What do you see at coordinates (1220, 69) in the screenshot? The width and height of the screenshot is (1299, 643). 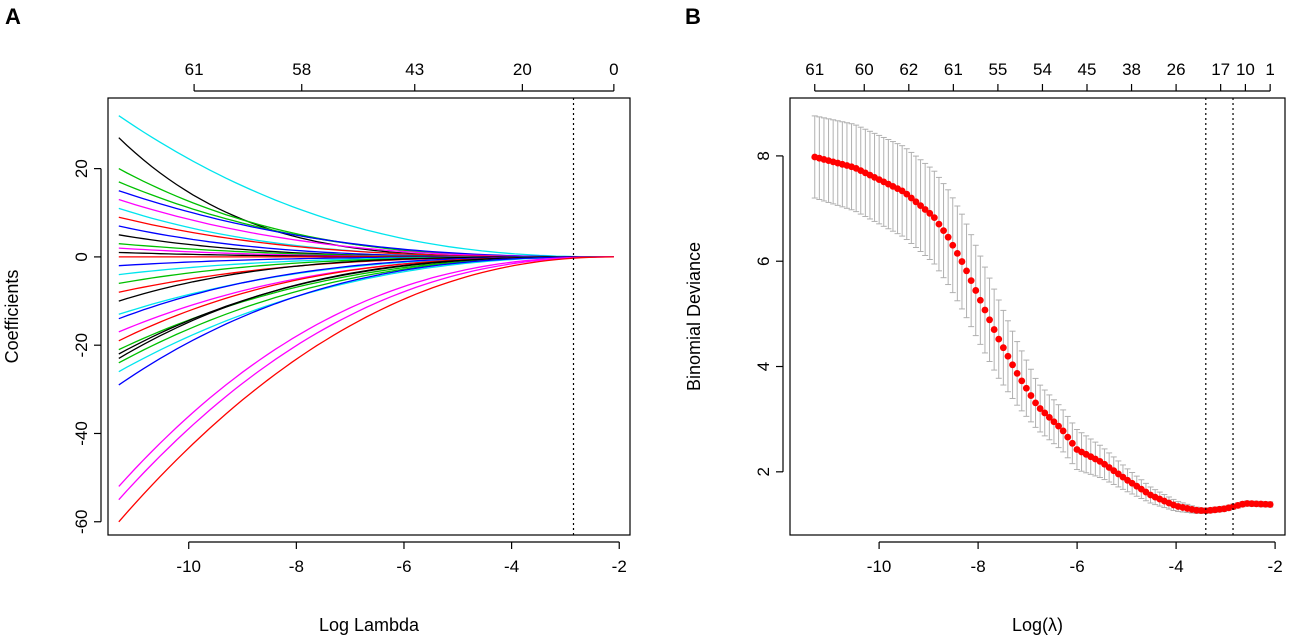 I see `top-tick-label: 17` at bounding box center [1220, 69].